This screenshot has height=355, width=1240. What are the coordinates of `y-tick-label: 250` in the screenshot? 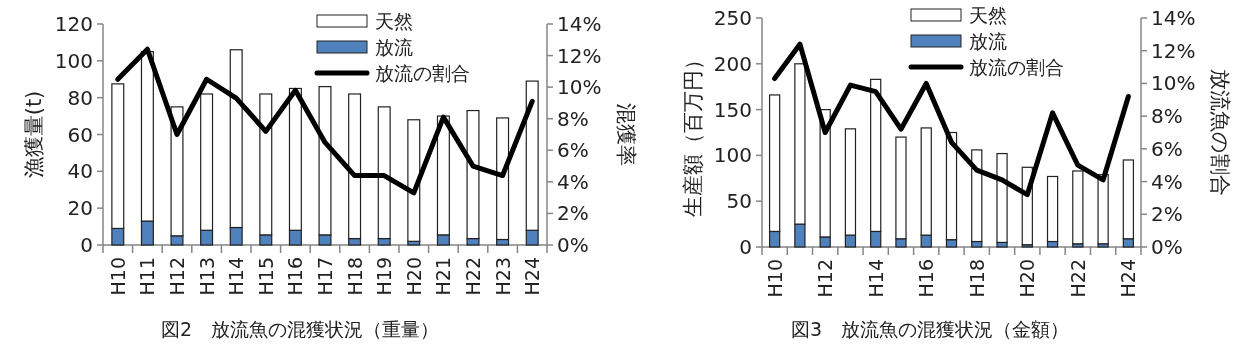 It's located at (732, 18).